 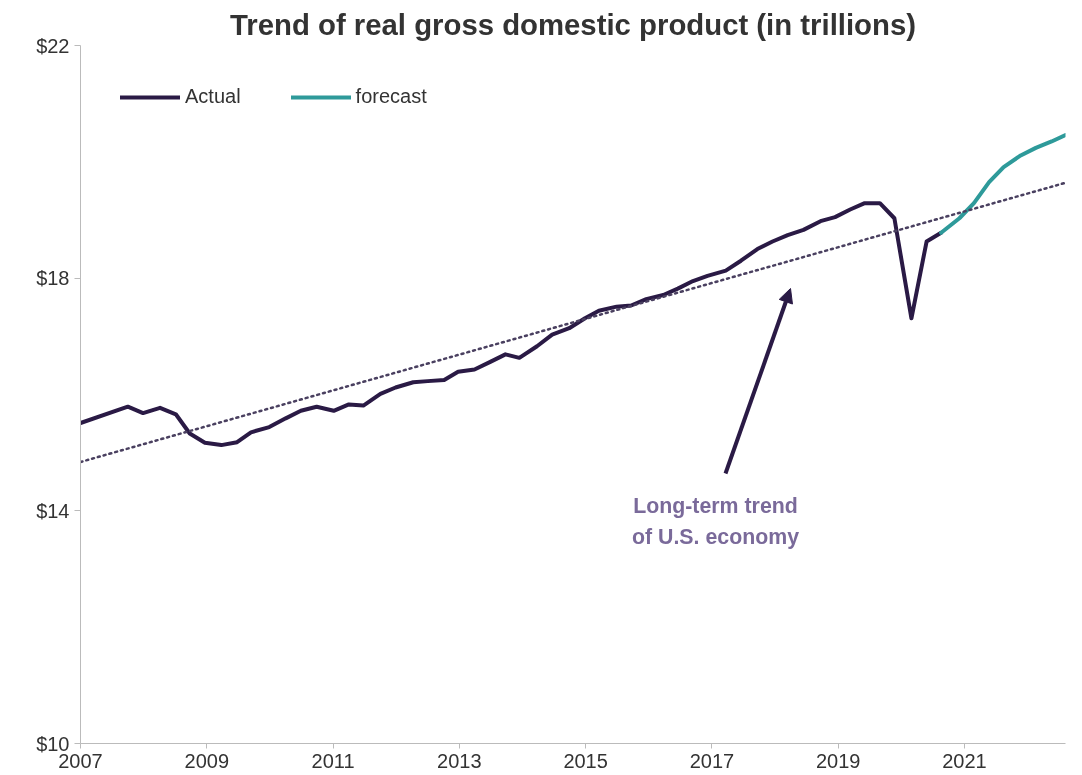 I want to click on x-tick-label: 2009, so click(x=207, y=760).